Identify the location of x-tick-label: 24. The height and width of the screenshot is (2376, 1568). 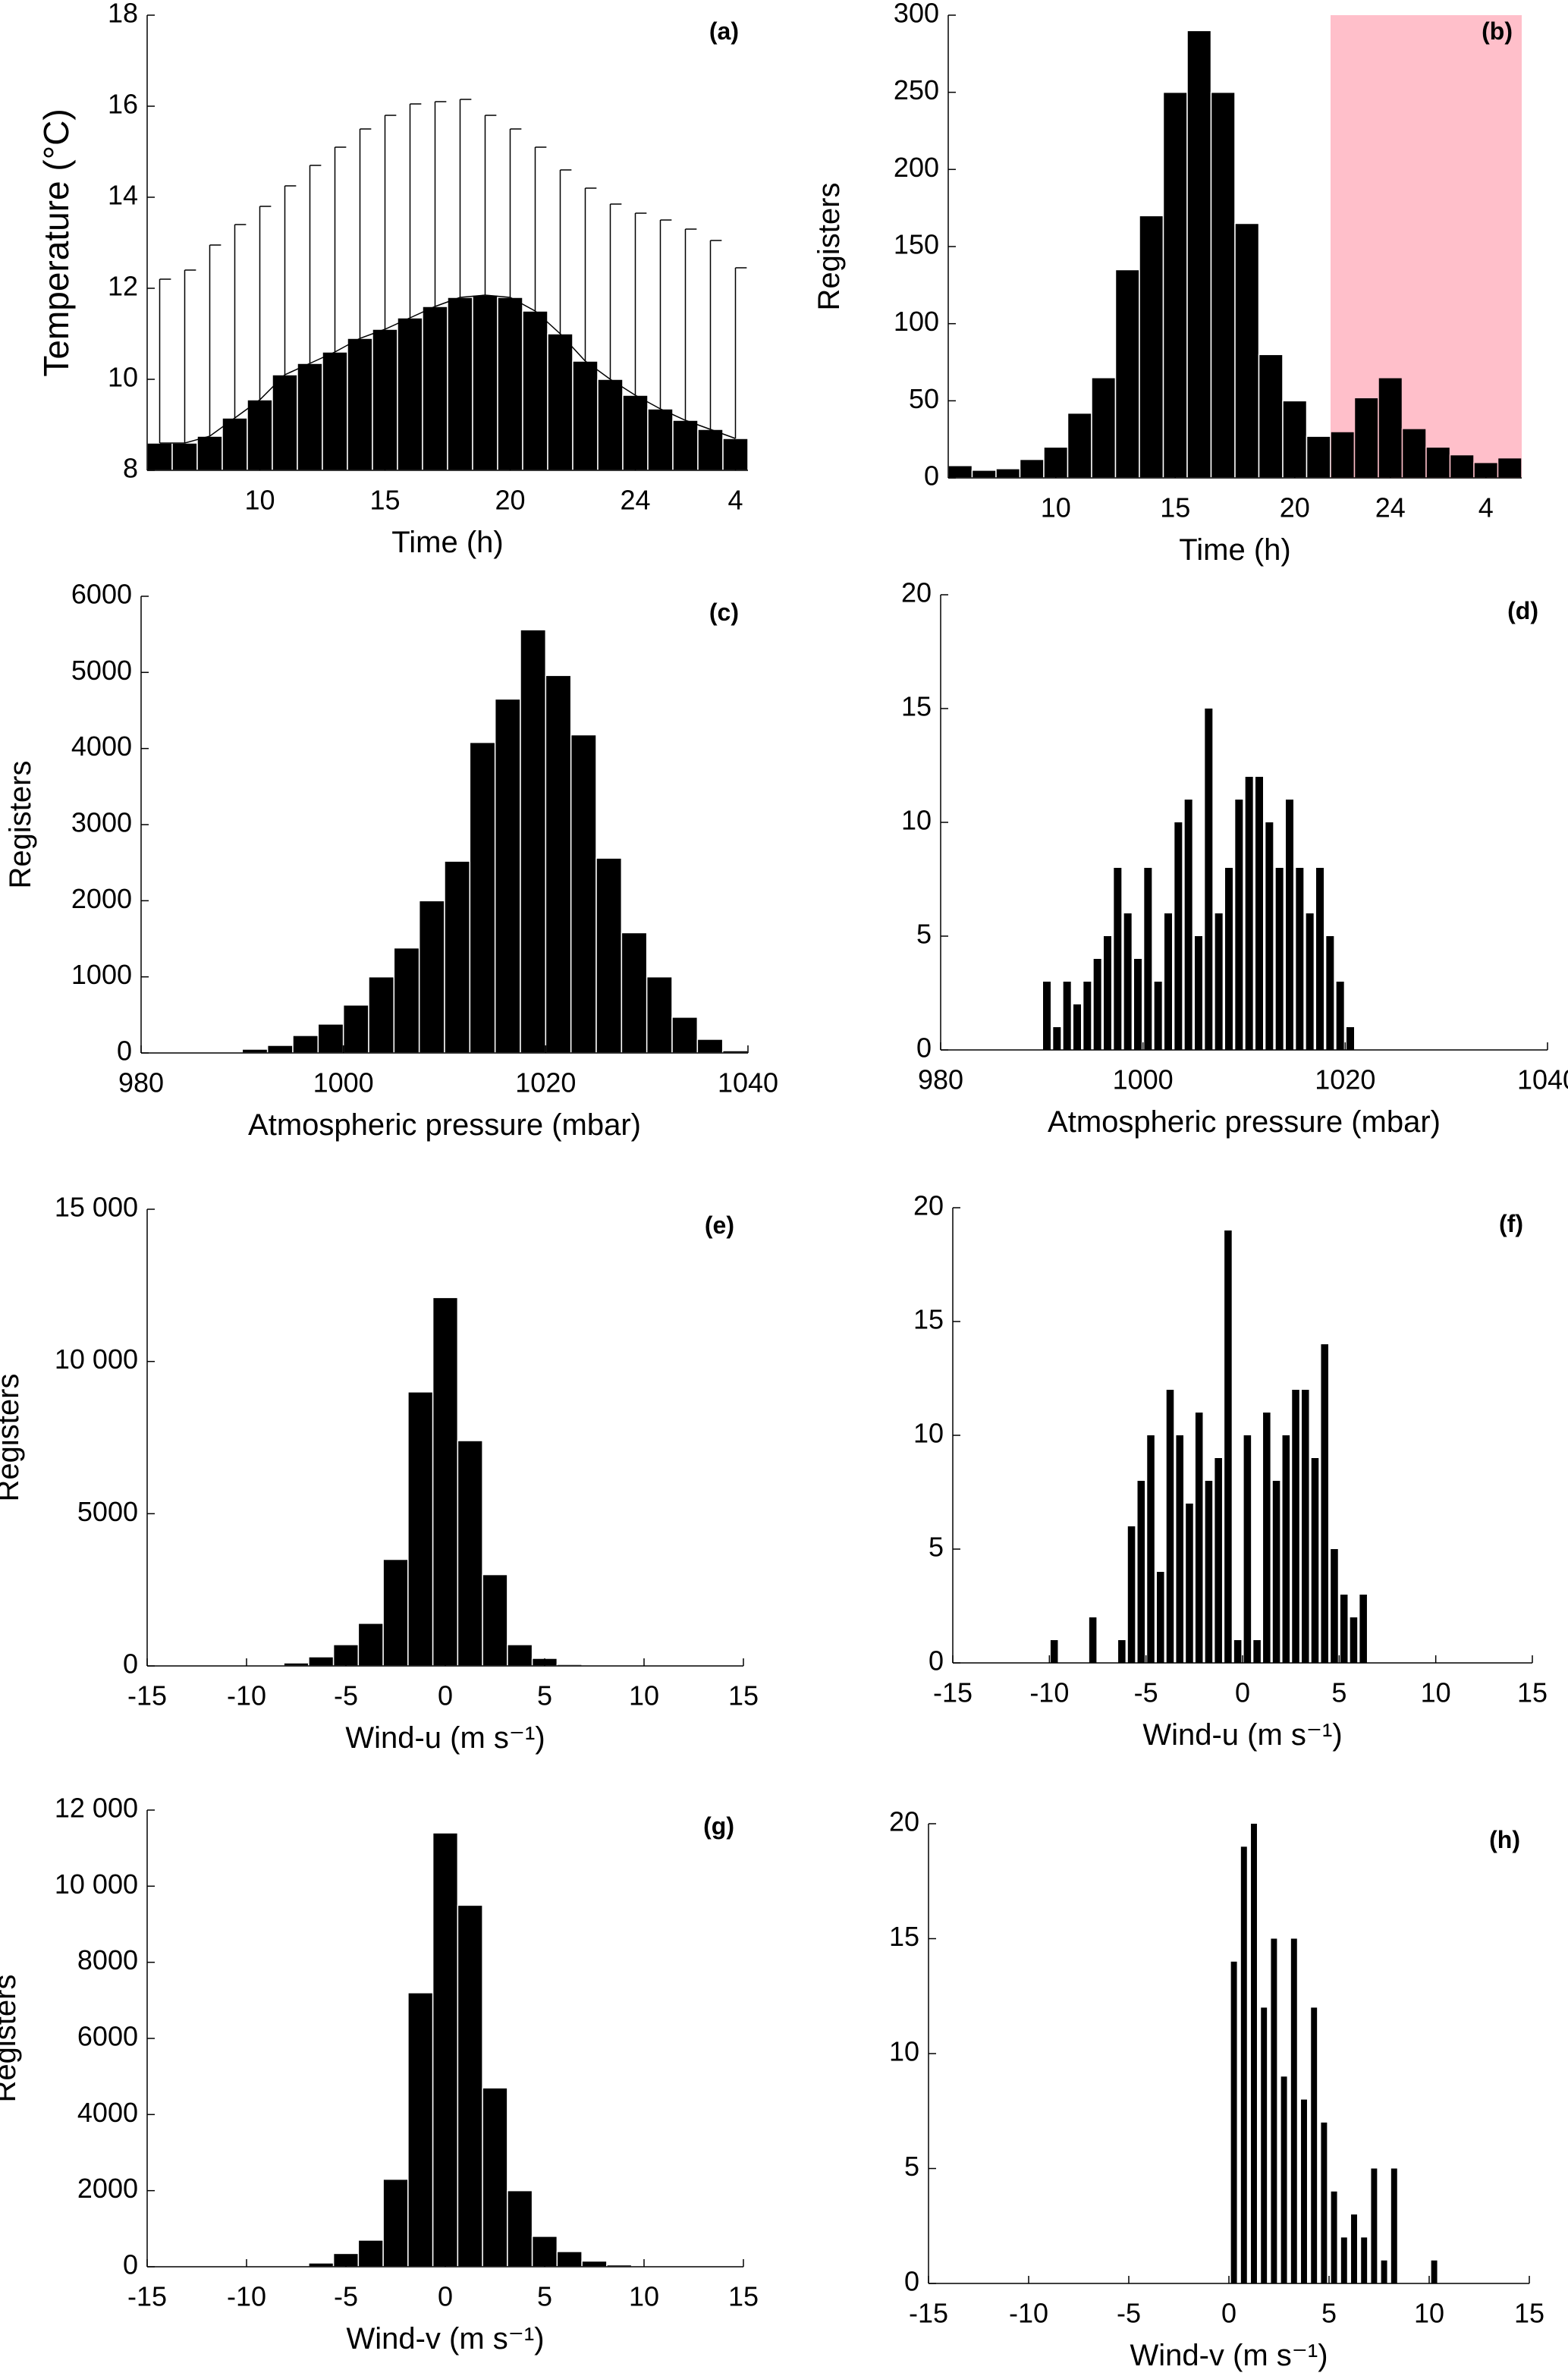
(635, 500).